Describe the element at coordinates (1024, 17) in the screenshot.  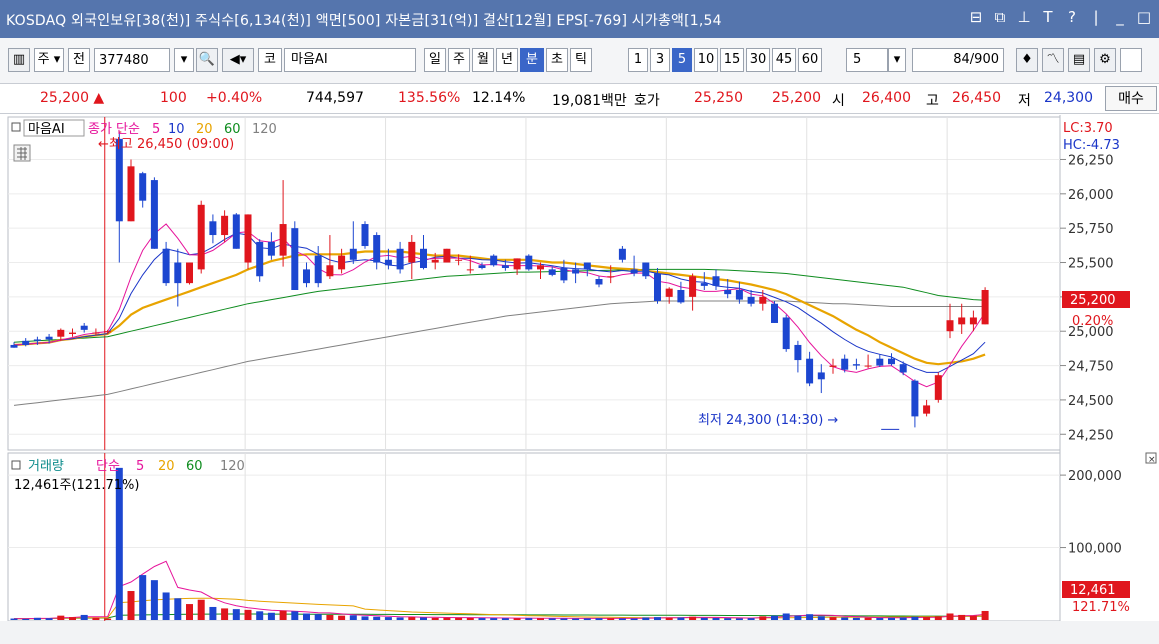
I see `pin-icon: ⊥` at that location.